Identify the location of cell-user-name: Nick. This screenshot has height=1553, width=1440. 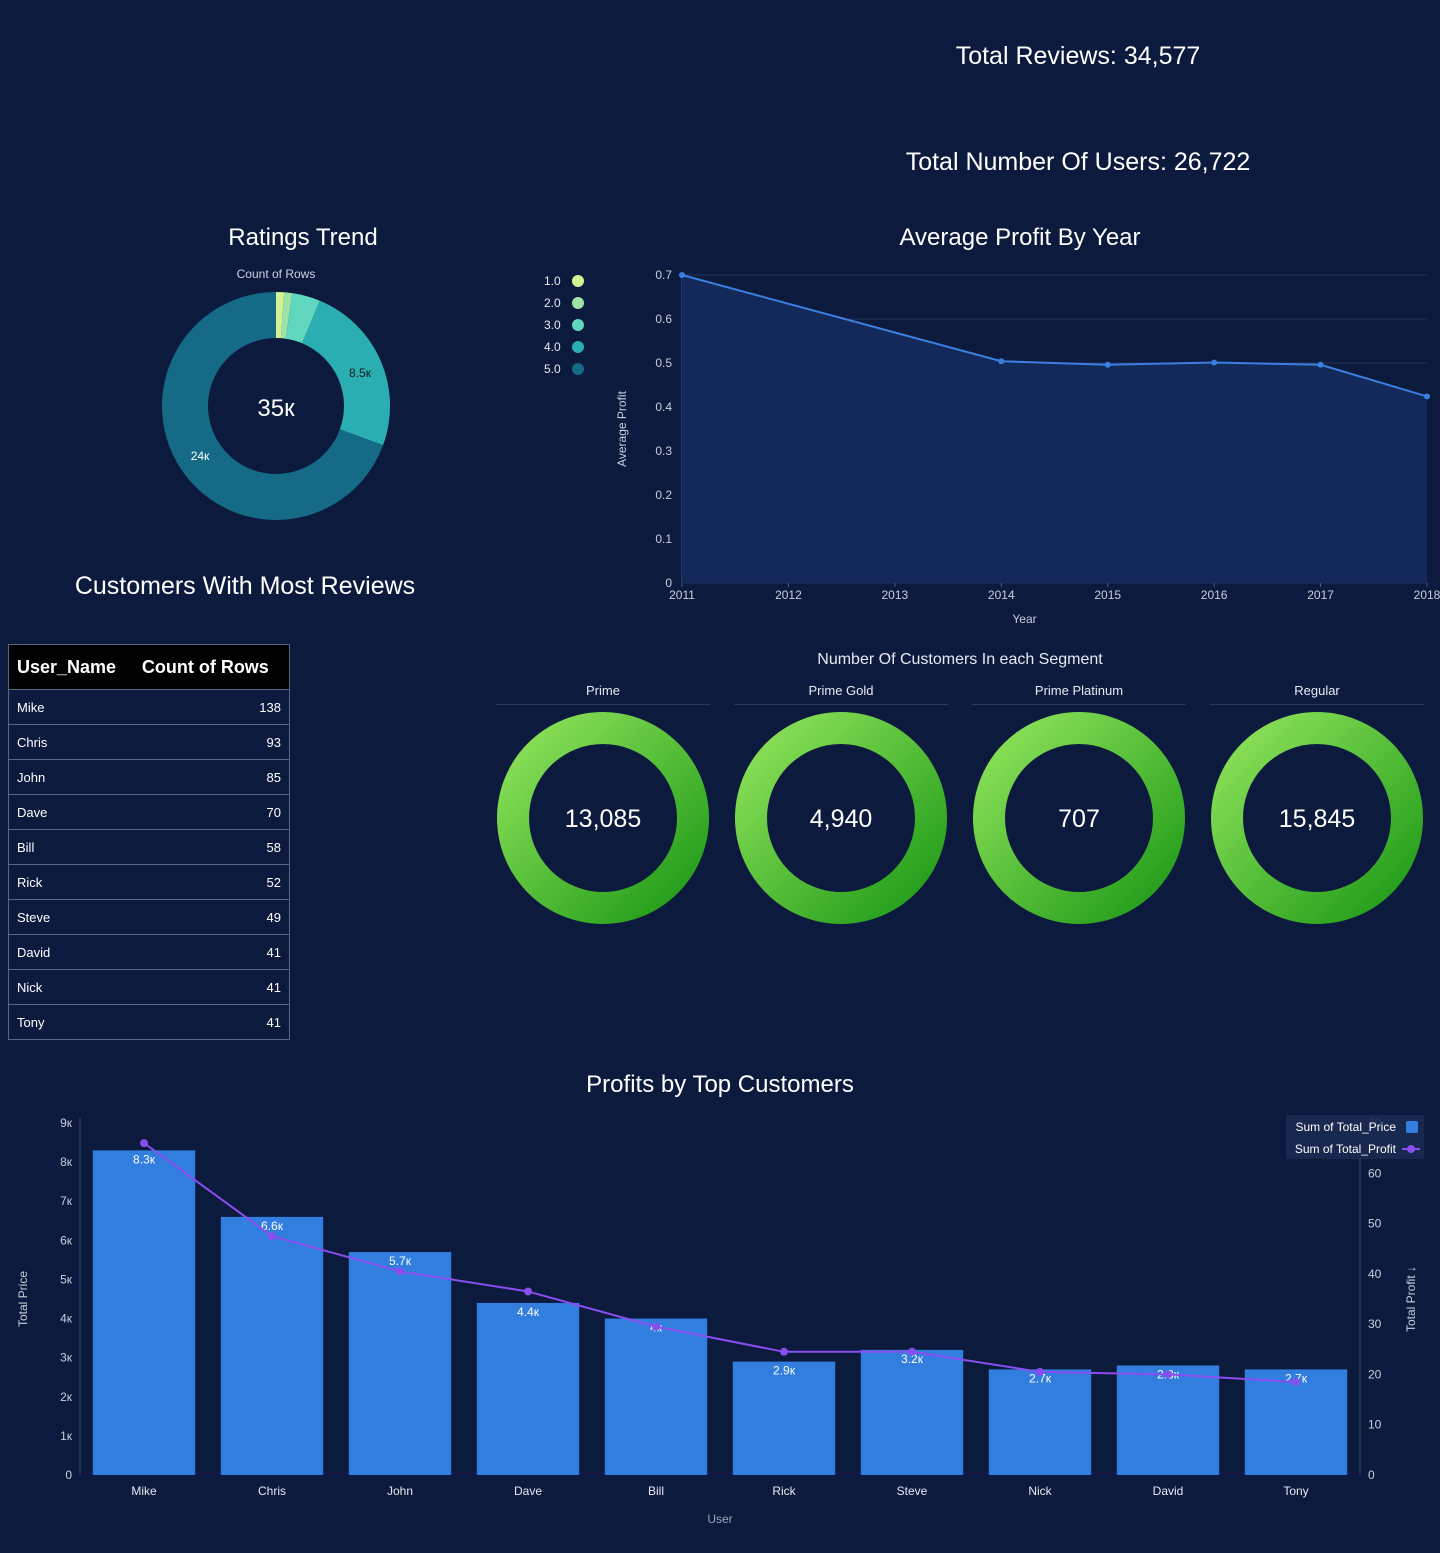
(71, 987).